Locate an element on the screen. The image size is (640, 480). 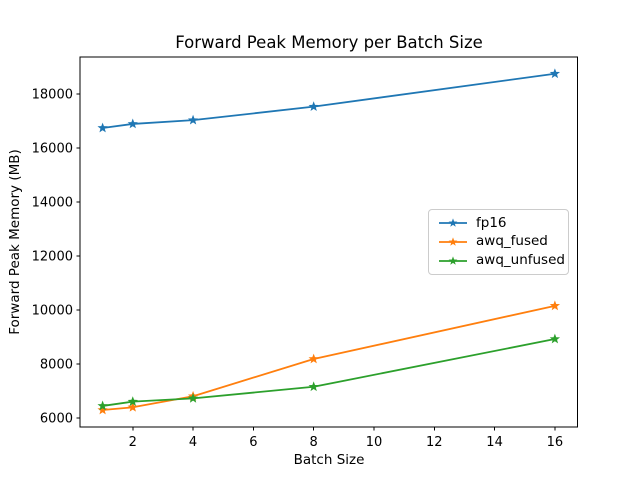
legend-sample-fp16 is located at coordinates (453, 223).